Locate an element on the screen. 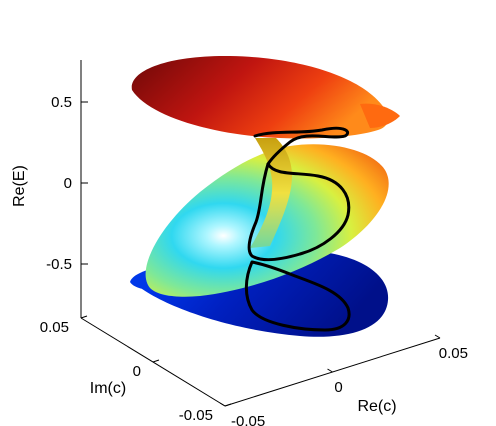 The width and height of the screenshot is (496, 426). x-axis-ticks: -0.05 0 0.05 is located at coordinates (343, 380).